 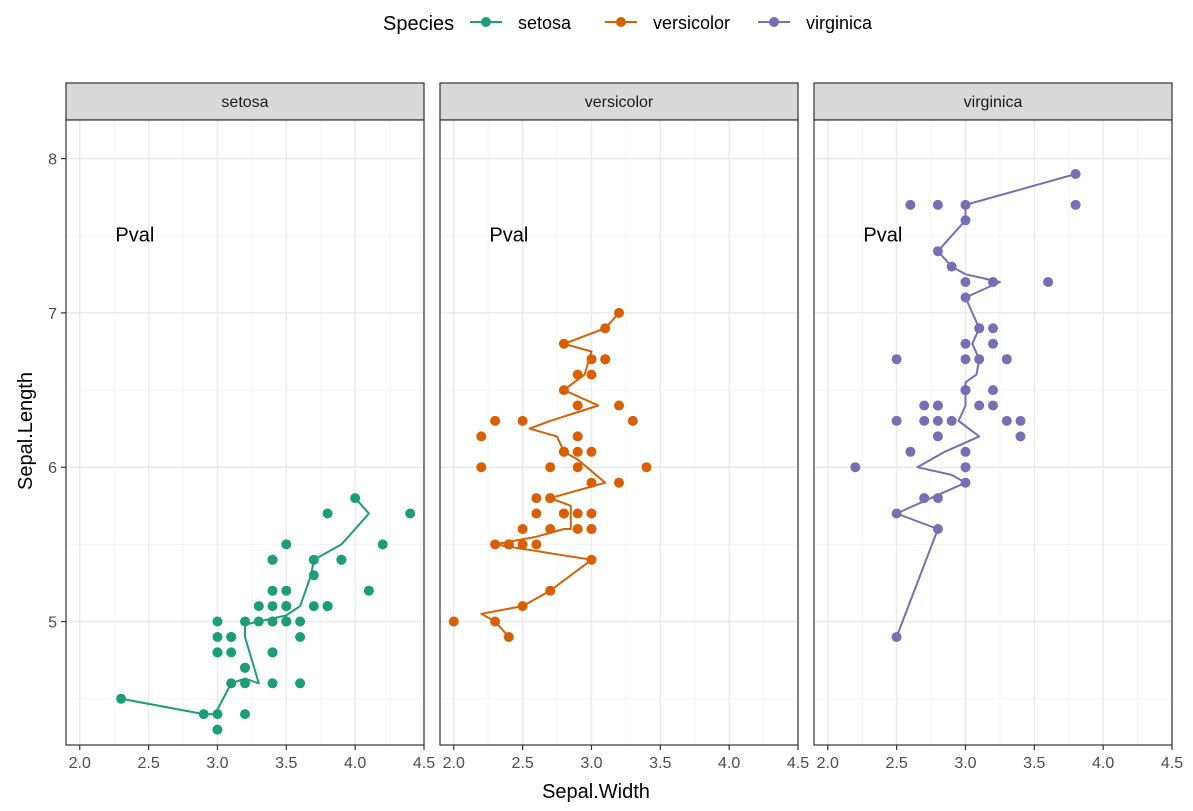 I want to click on legend-item-versicolor: versicolor, so click(x=667, y=23).